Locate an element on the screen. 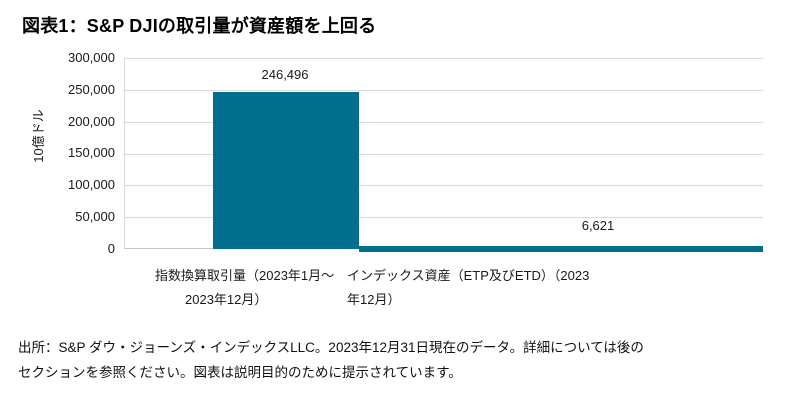 The height and width of the screenshot is (402, 810). x-label-category2-line1: インデックス資産（ETP及びETD）（2023 is located at coordinates (468, 275).